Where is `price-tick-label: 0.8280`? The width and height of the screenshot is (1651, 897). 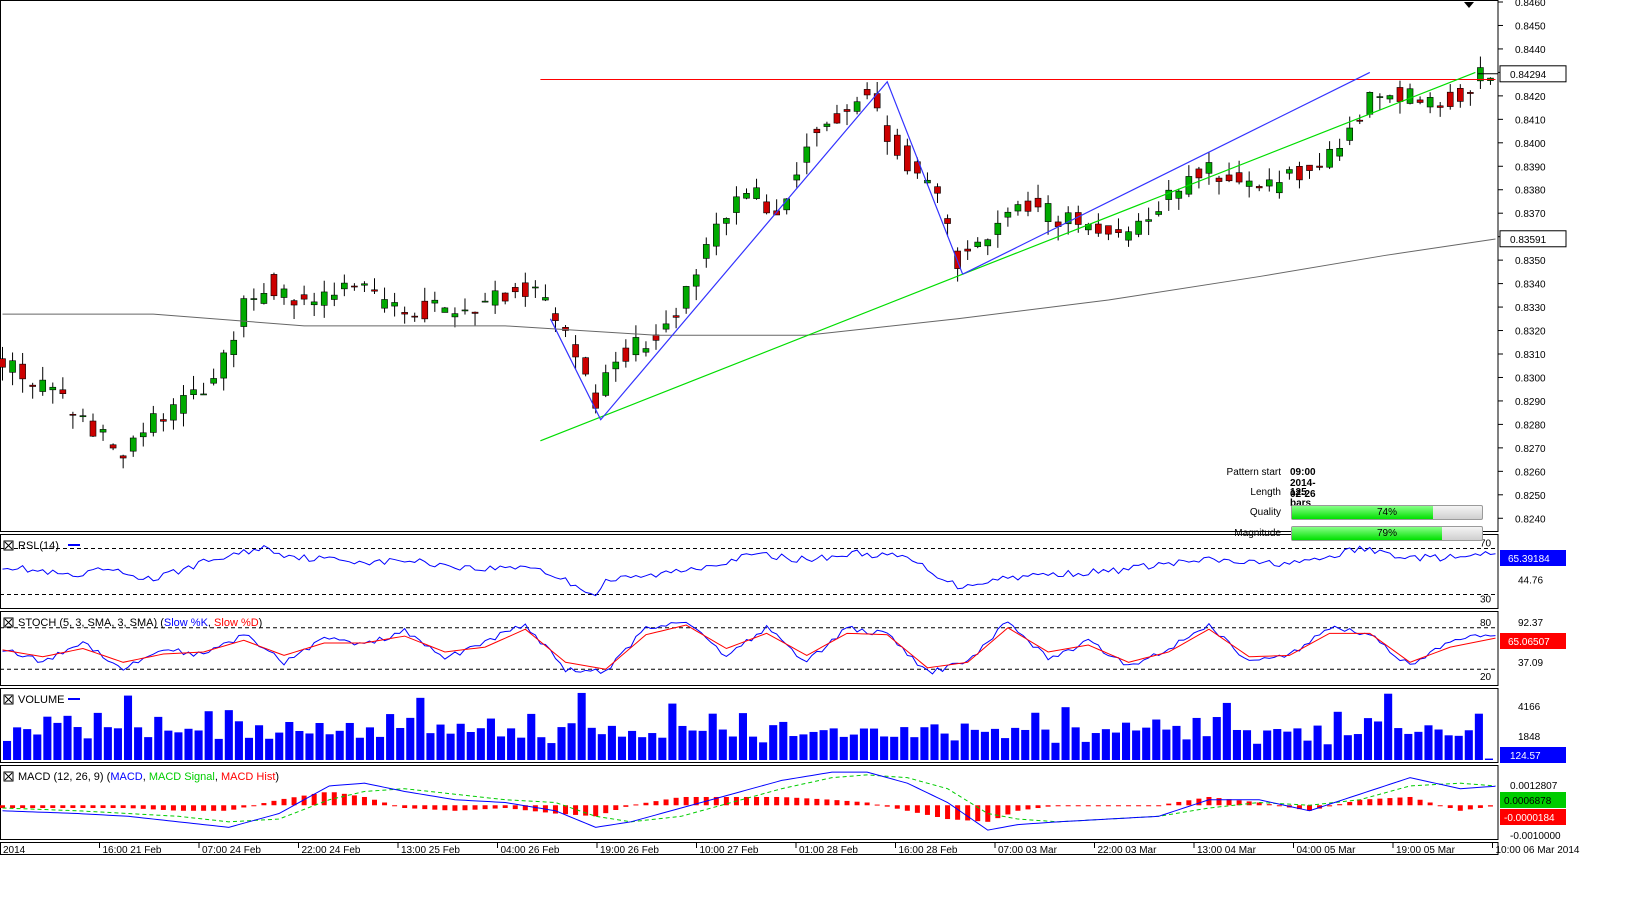
price-tick-label: 0.8280 is located at coordinates (1530, 425).